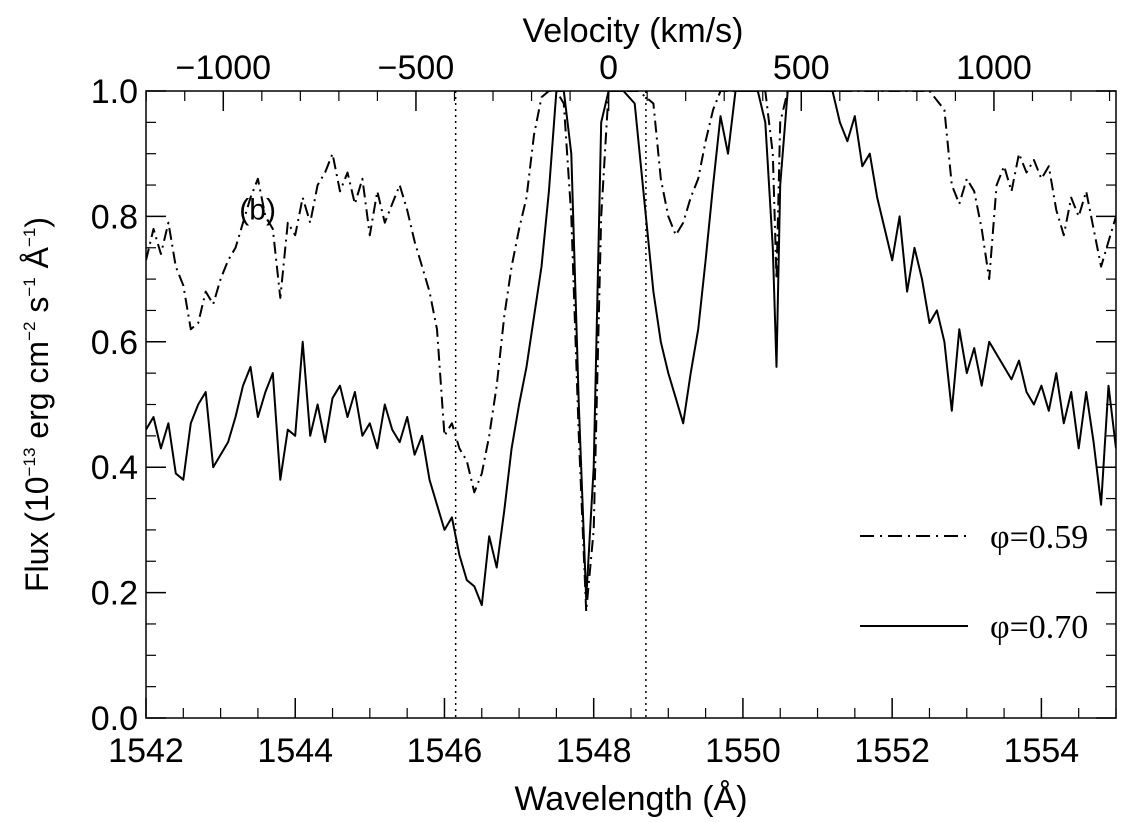 The width and height of the screenshot is (1121, 822). Describe the element at coordinates (114, 343) in the screenshot. I see `y-tick-label: 0.6` at that location.